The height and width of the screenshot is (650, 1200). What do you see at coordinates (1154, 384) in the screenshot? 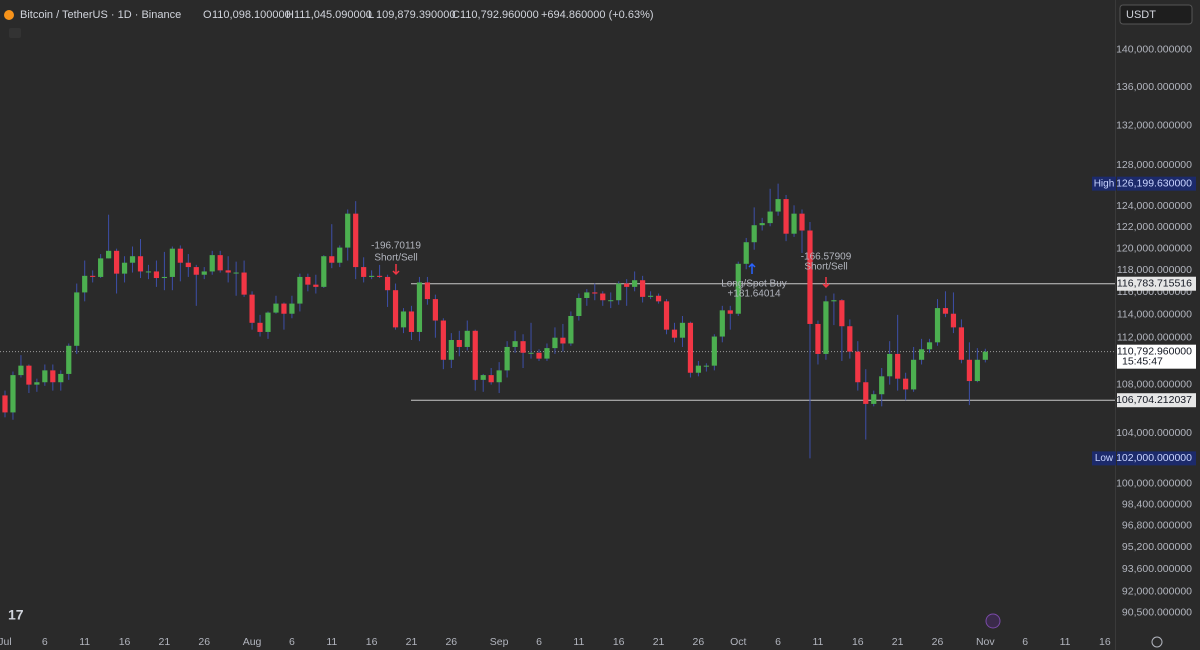
I see `y-tick-label: 108,000.000000` at bounding box center [1154, 384].